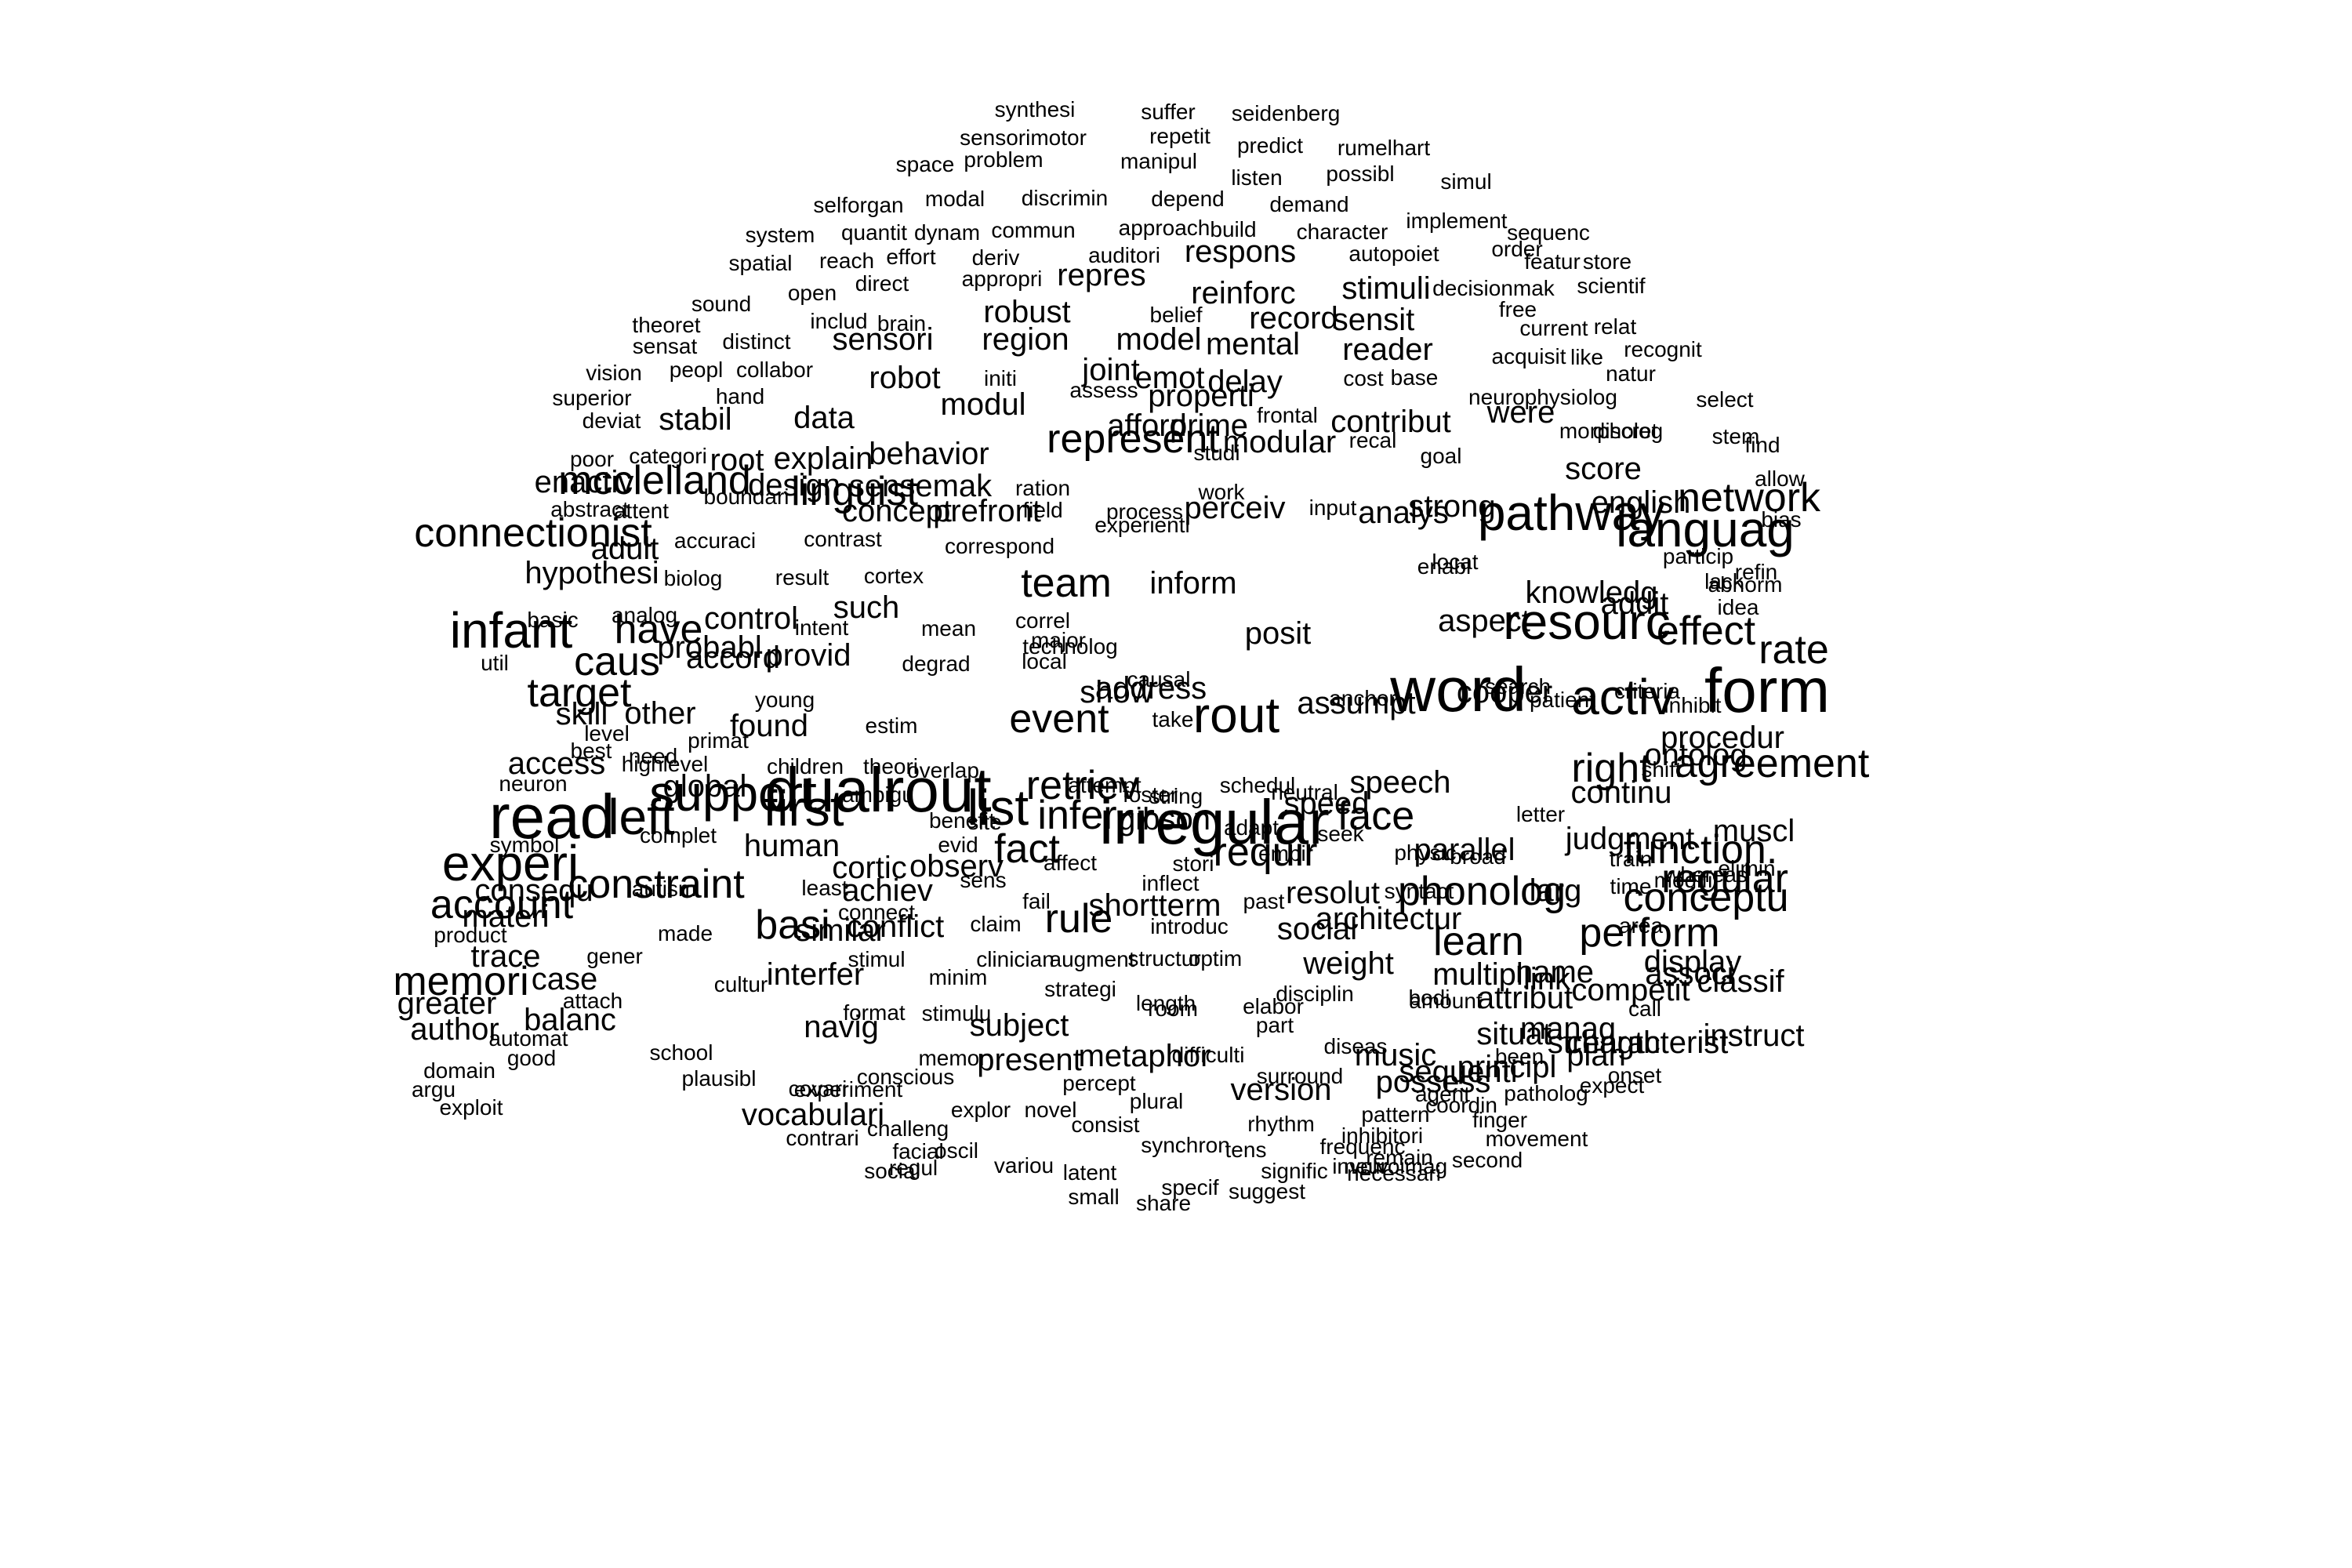 This screenshot has width=2352, height=1568. Describe the element at coordinates (1395, 1055) in the screenshot. I see `word-cloud-word: music` at that location.